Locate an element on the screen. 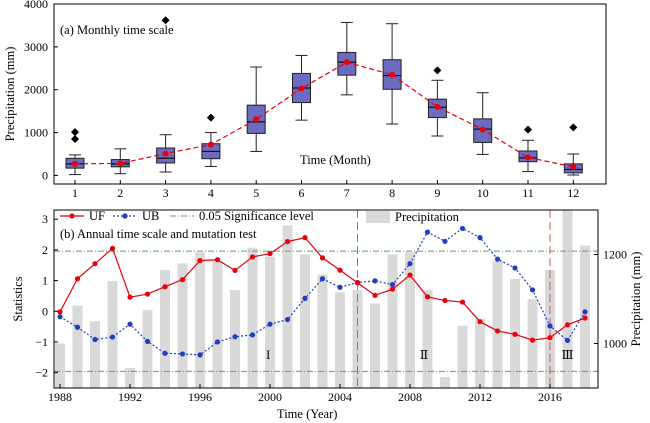 This screenshot has width=650, height=423. legend-significance-label: 0.05 Significance level is located at coordinates (256, 216).